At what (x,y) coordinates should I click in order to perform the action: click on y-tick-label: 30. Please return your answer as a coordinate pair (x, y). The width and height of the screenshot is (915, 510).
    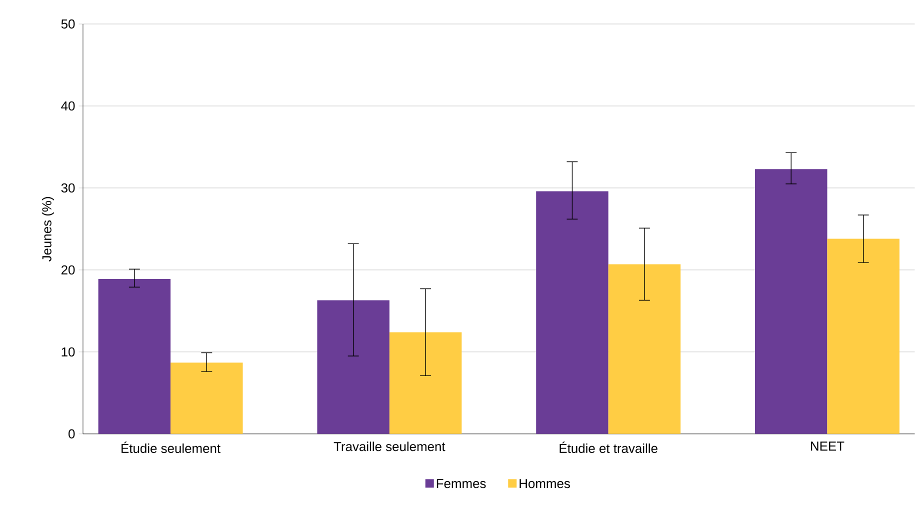
    Looking at the image, I should click on (68, 188).